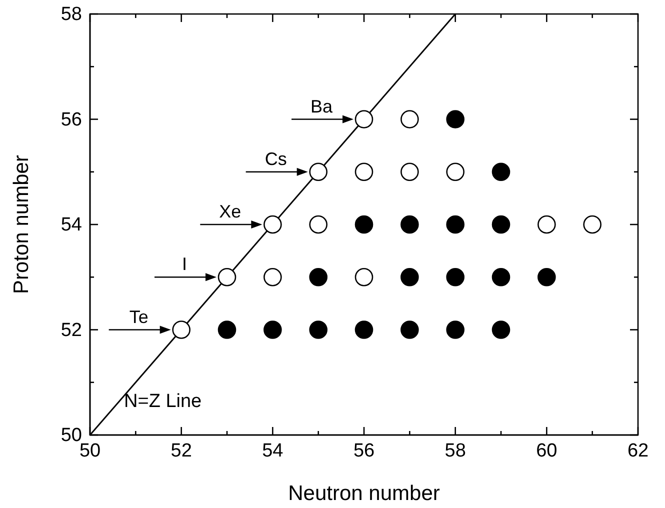 The image size is (665, 508). Describe the element at coordinates (163, 401) in the screenshot. I see `series-label: N=Z Line` at that location.